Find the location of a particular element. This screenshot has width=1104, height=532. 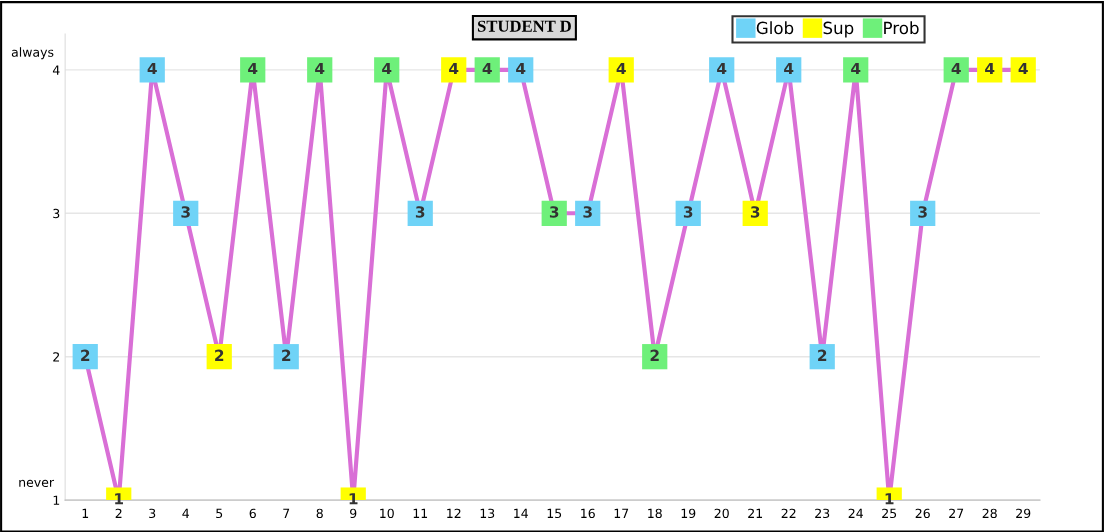

x-tick-label: 21 is located at coordinates (755, 513).